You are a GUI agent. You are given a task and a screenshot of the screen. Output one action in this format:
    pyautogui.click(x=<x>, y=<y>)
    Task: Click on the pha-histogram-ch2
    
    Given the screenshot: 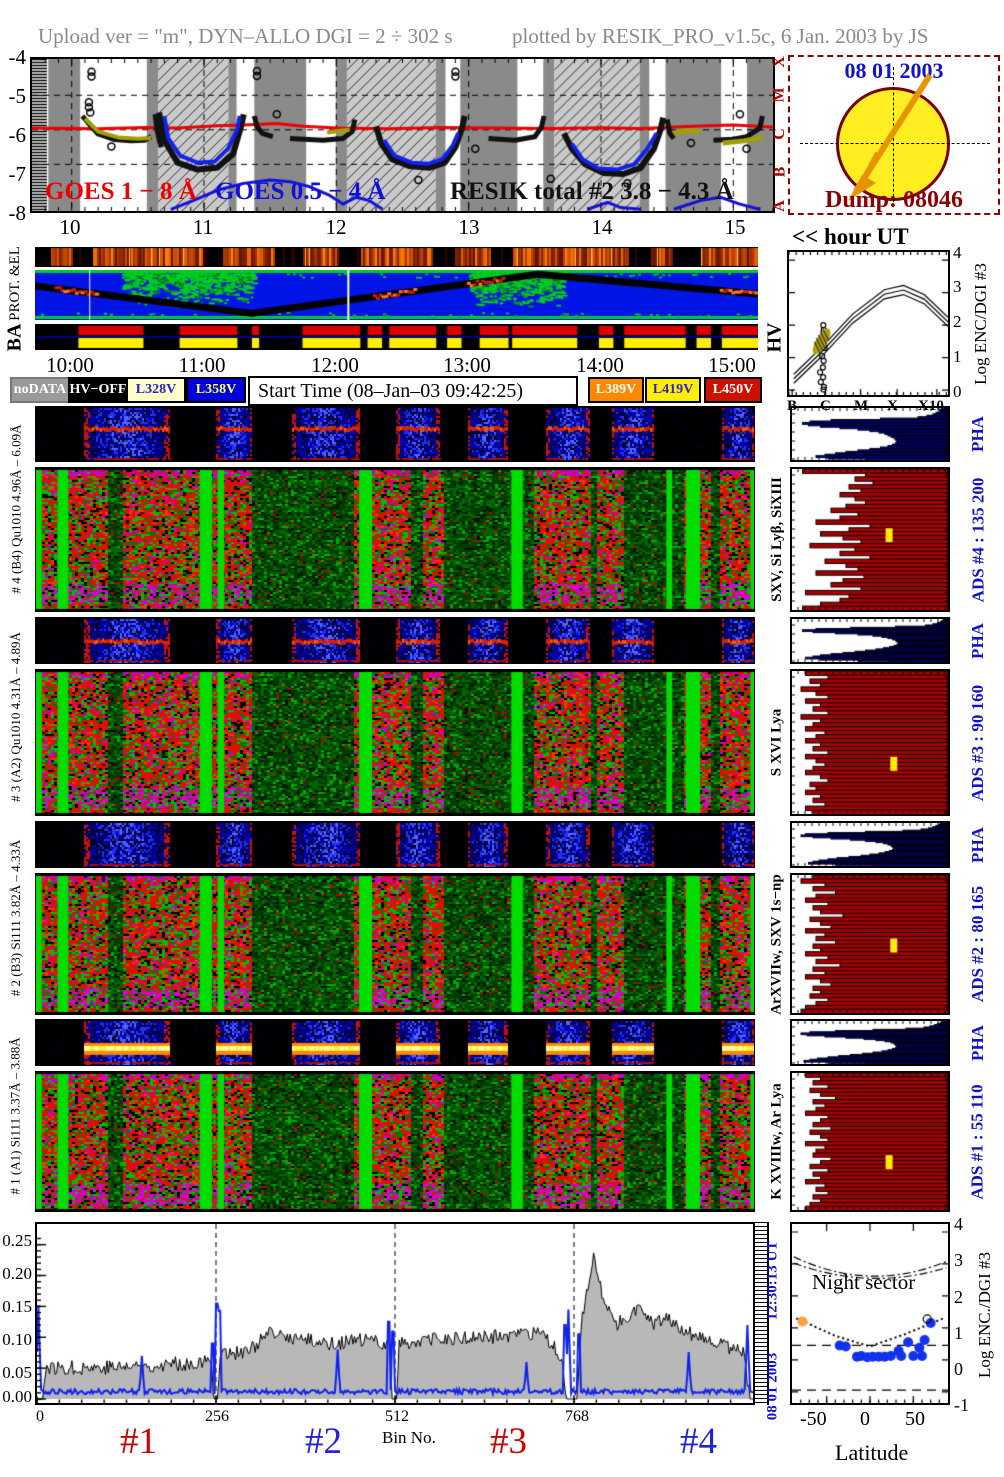 What is the action you would take?
    pyautogui.click(x=870, y=844)
    